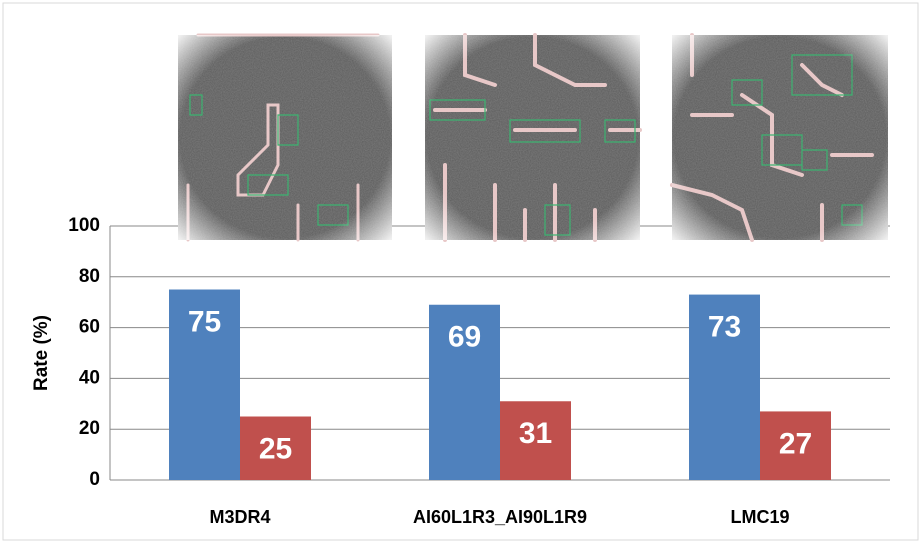  I want to click on y-tick-label: 0, so click(94, 479).